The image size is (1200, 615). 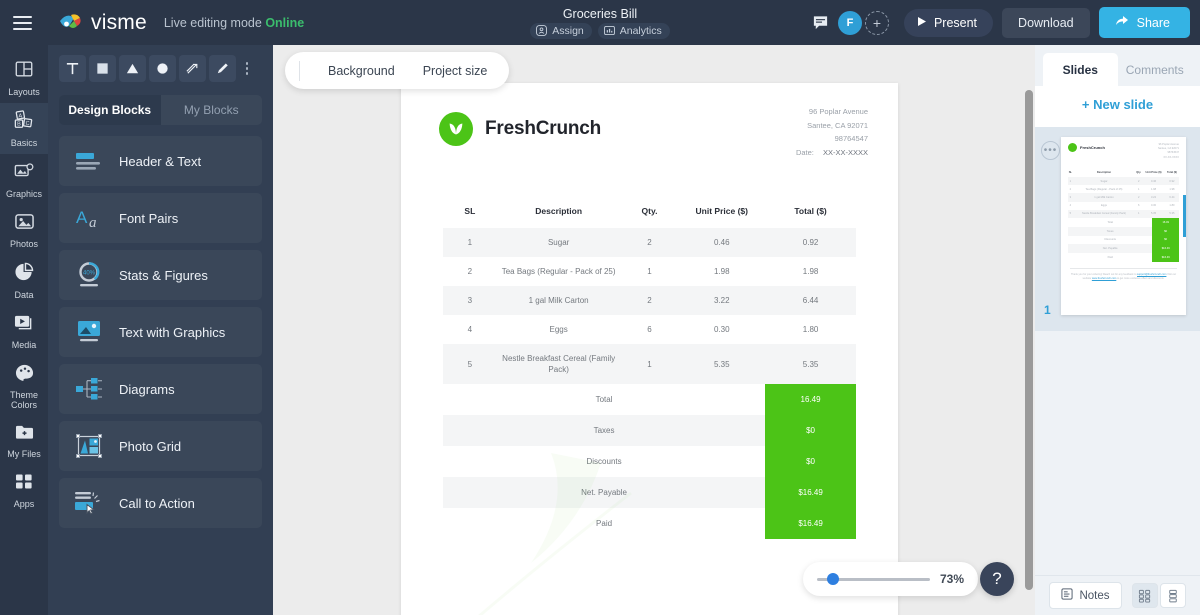 I want to click on add-member-icon: +, so click(x=876, y=22).